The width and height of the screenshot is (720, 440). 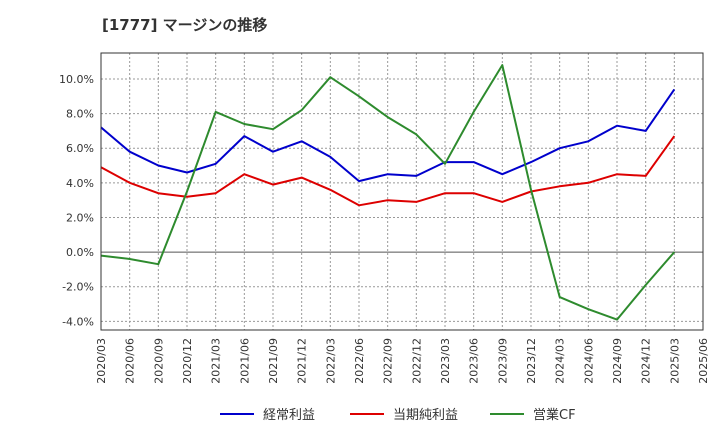 What do you see at coordinates (158, 361) in the screenshot?
I see `x-tick-label: 2020/09` at bounding box center [158, 361].